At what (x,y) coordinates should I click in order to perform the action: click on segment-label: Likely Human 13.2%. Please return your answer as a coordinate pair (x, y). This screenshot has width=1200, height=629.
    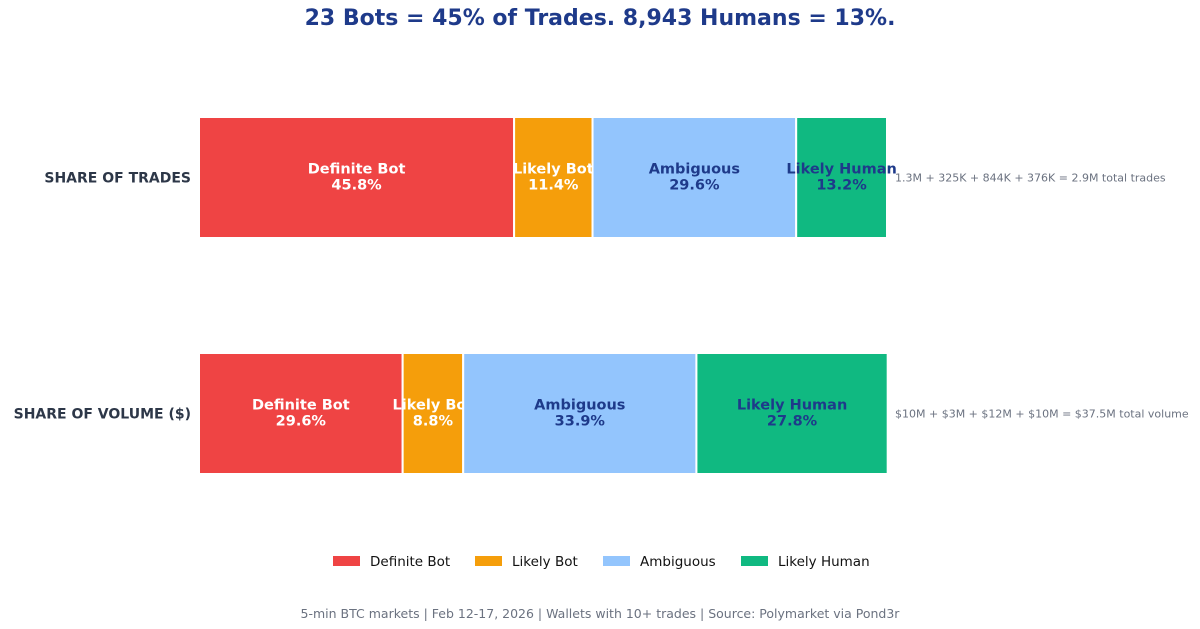
    Looking at the image, I should click on (841, 178).